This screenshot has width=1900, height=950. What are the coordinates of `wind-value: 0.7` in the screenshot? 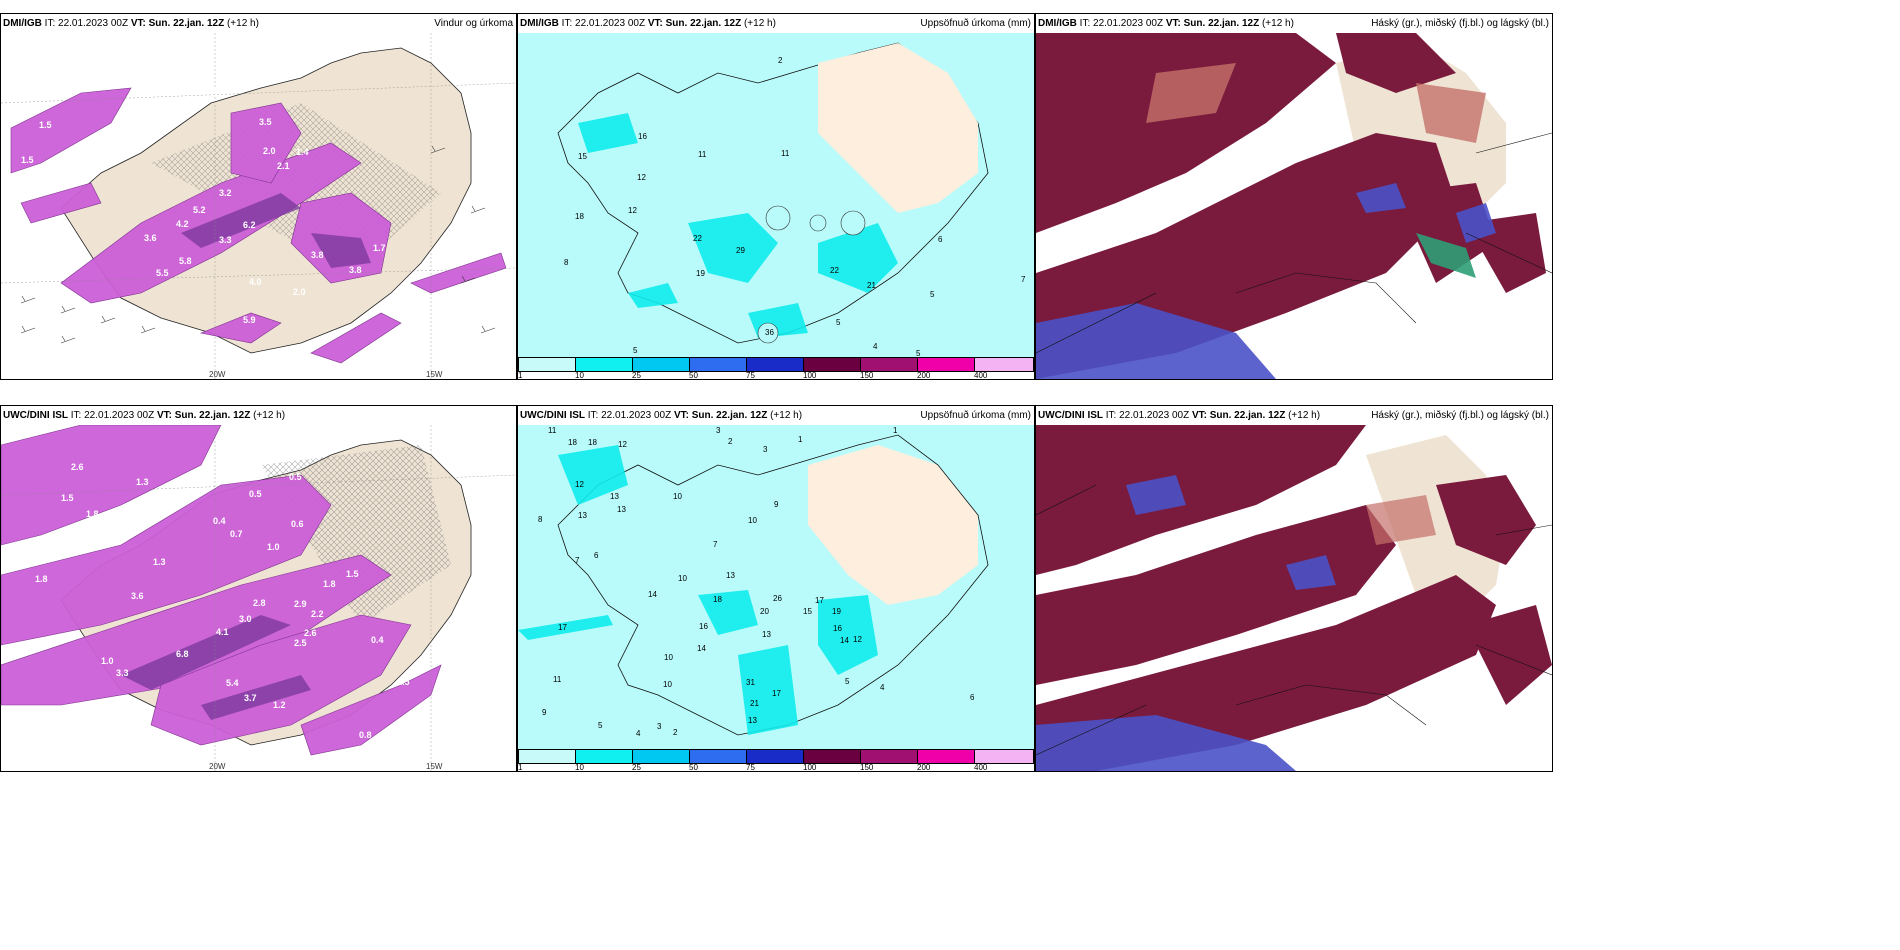 It's located at (236, 534).